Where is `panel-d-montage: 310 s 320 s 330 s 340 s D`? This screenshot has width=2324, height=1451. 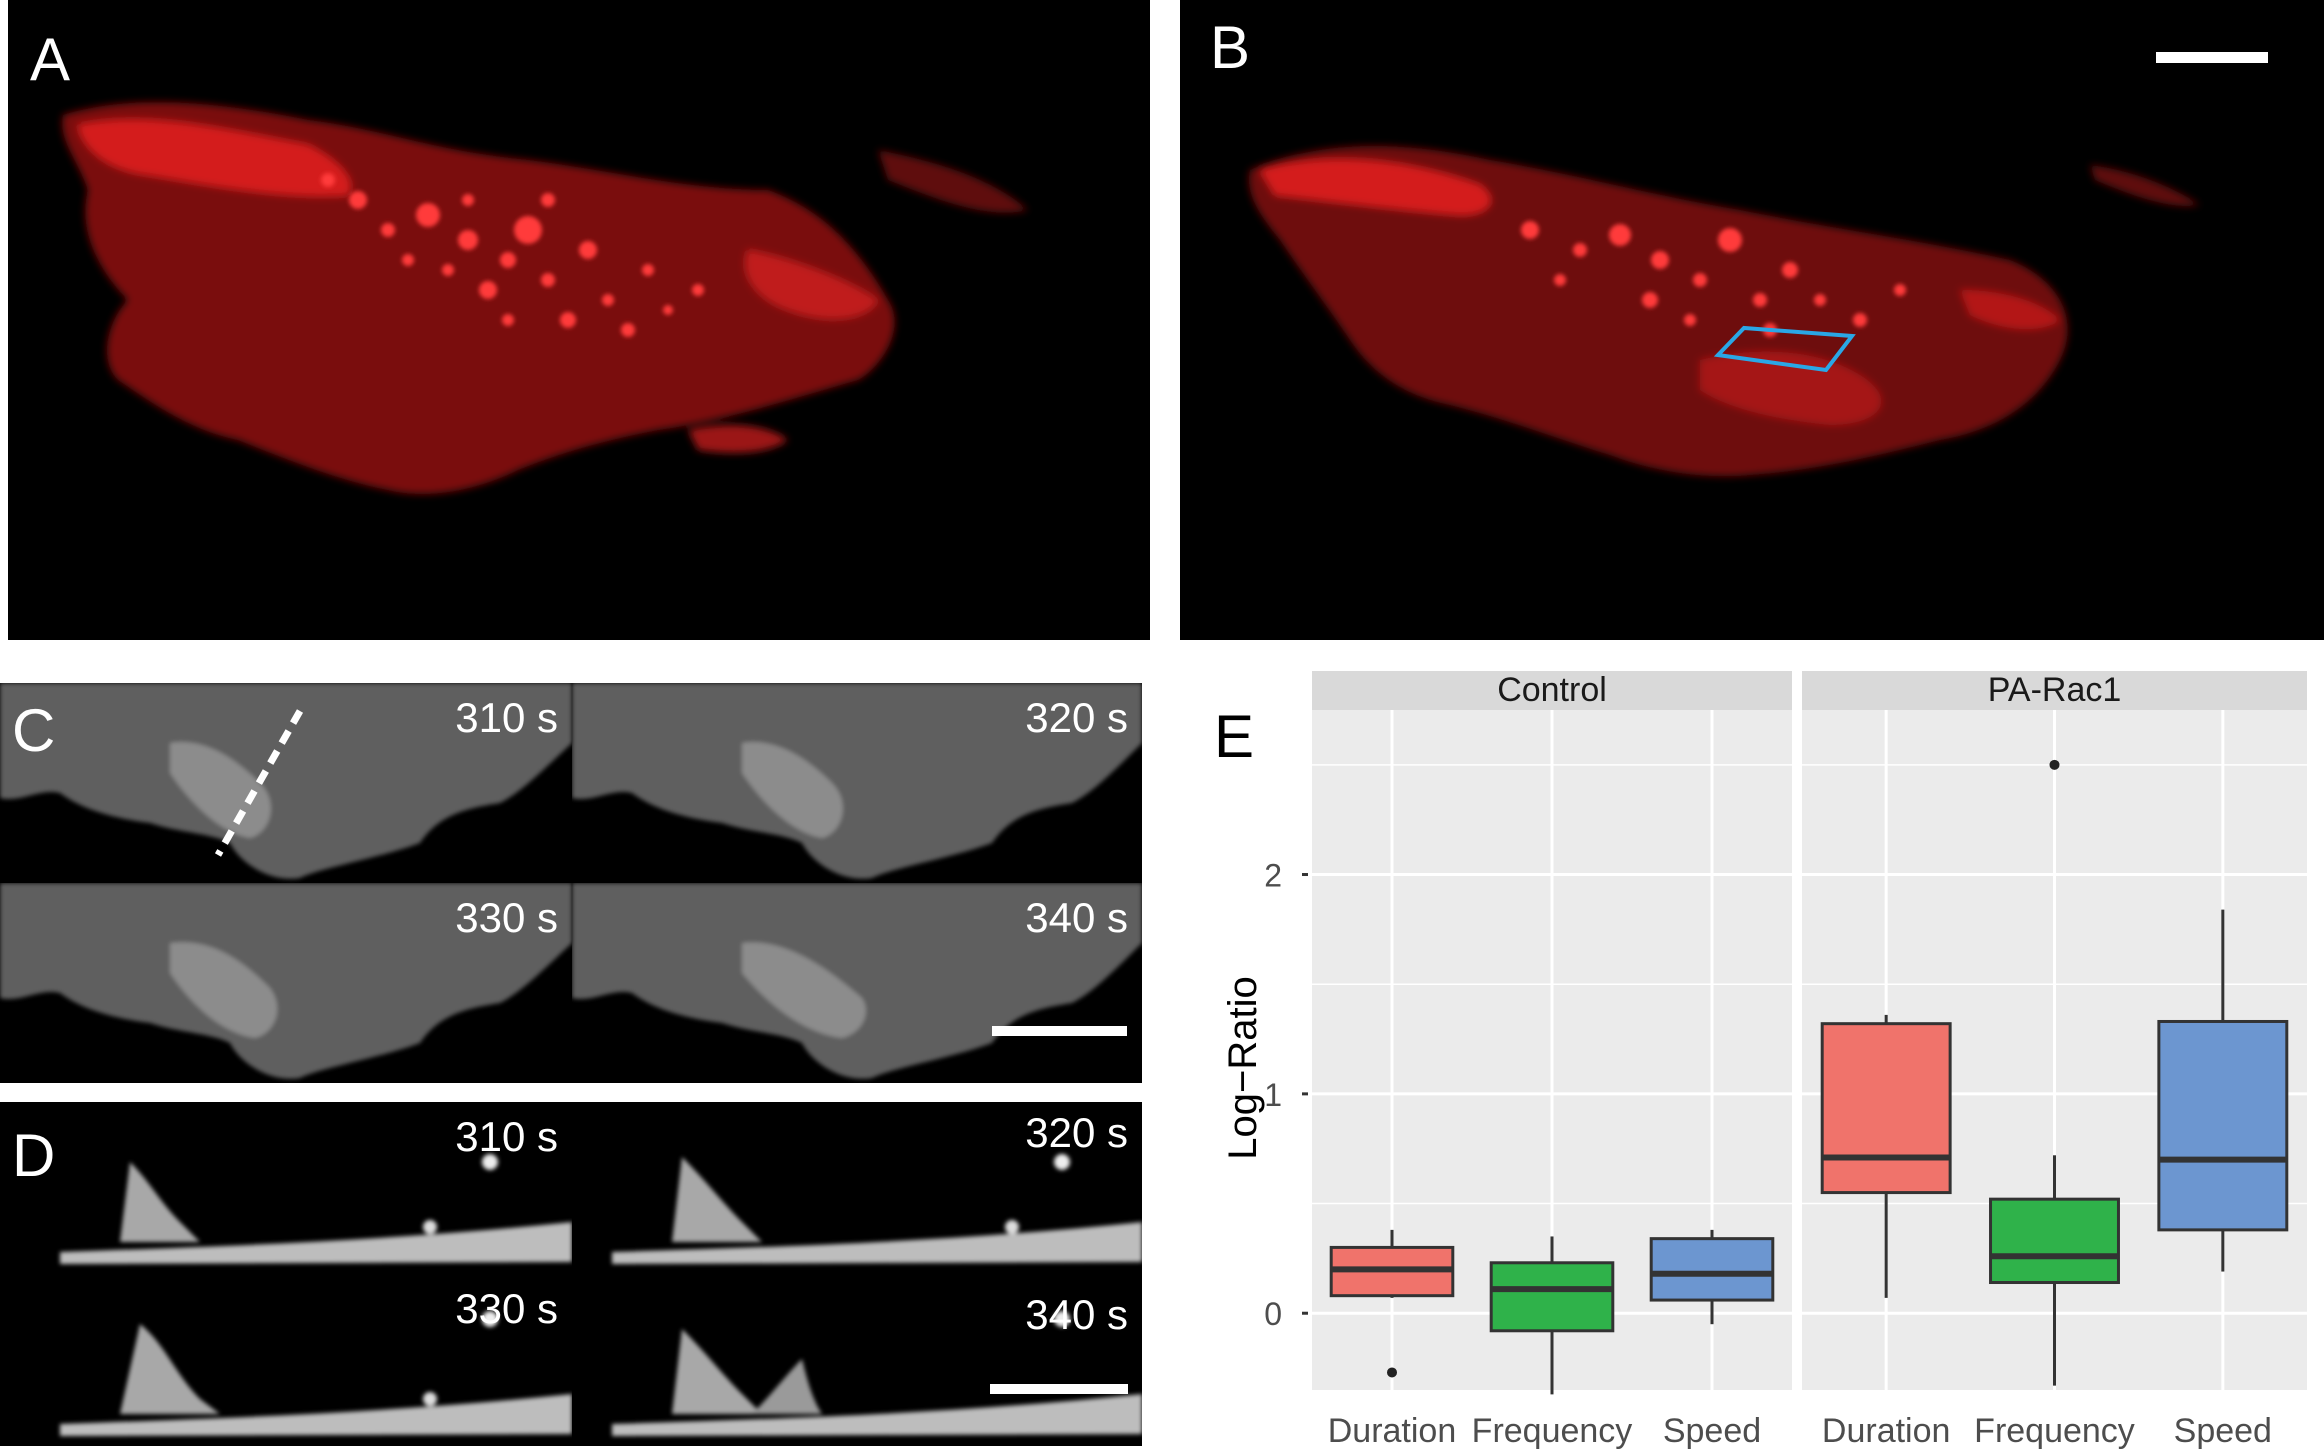 panel-d-montage: 310 s 320 s 330 s 340 s D is located at coordinates (571, 1274).